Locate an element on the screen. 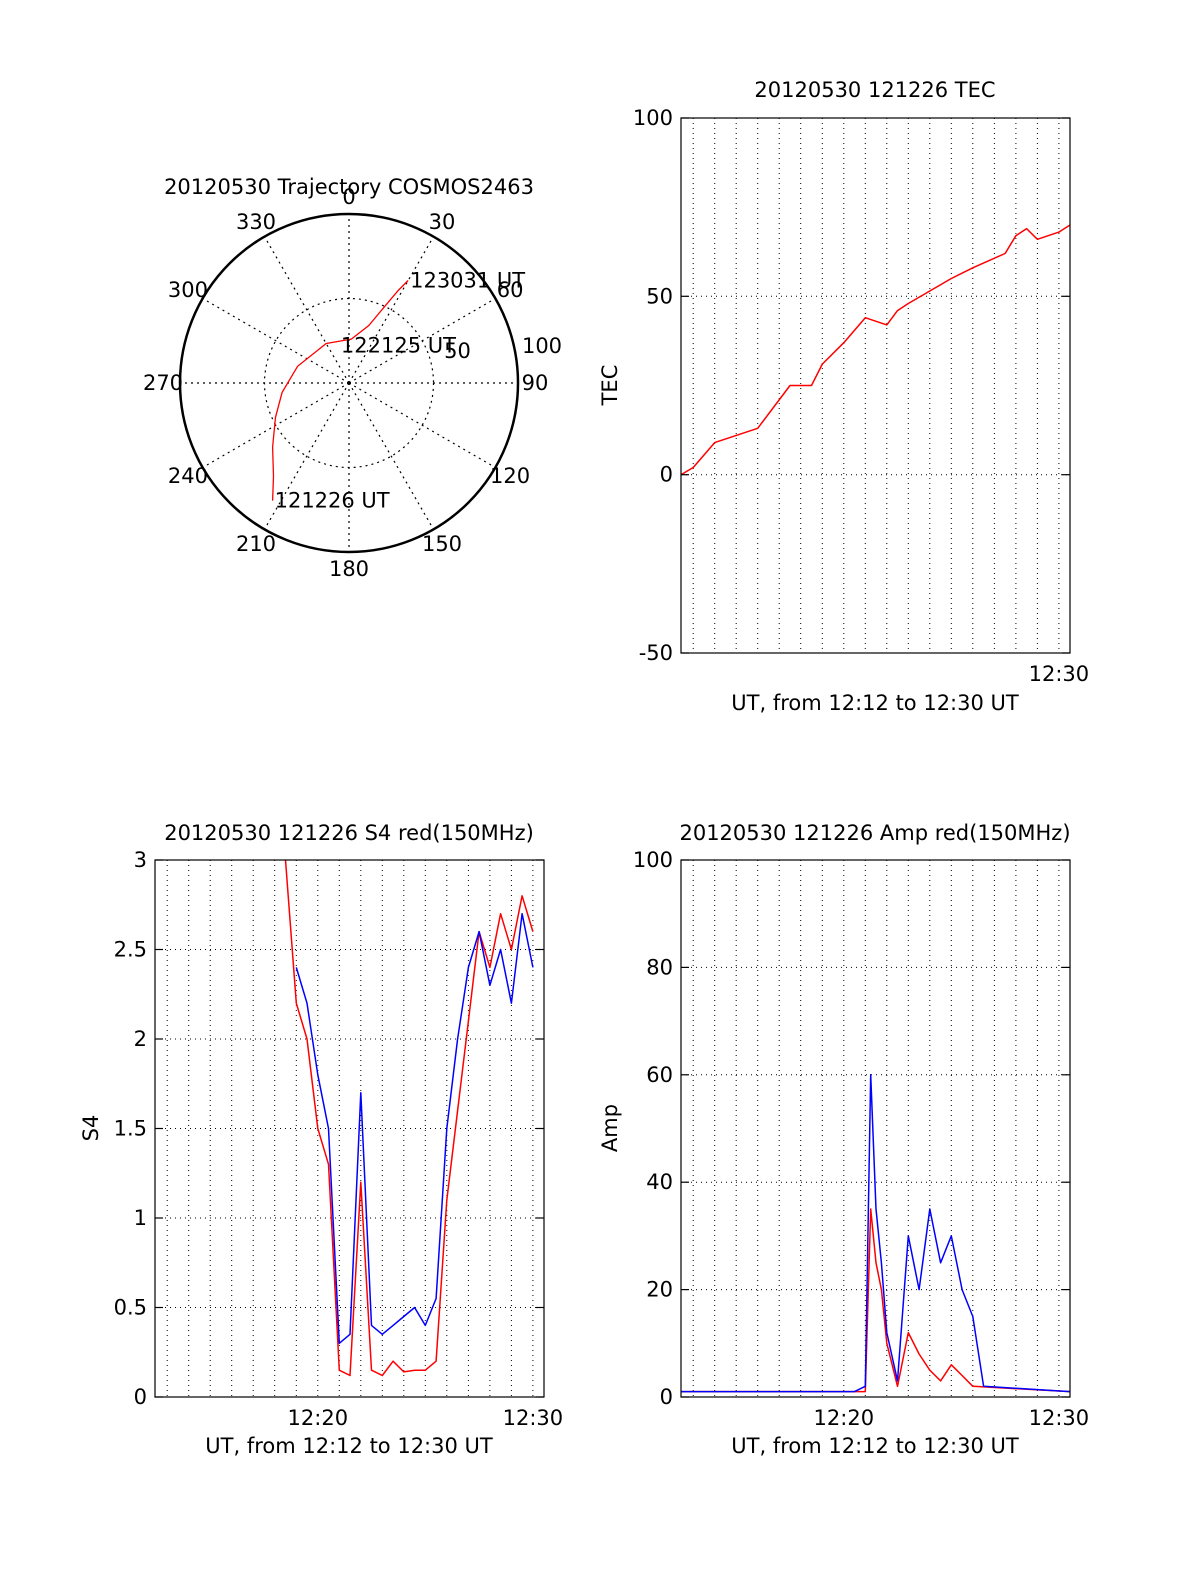 Image resolution: width=1200 pixels, height=1575 pixels. s4-x-ticks: 12:20 12:30 is located at coordinates (426, 1418).